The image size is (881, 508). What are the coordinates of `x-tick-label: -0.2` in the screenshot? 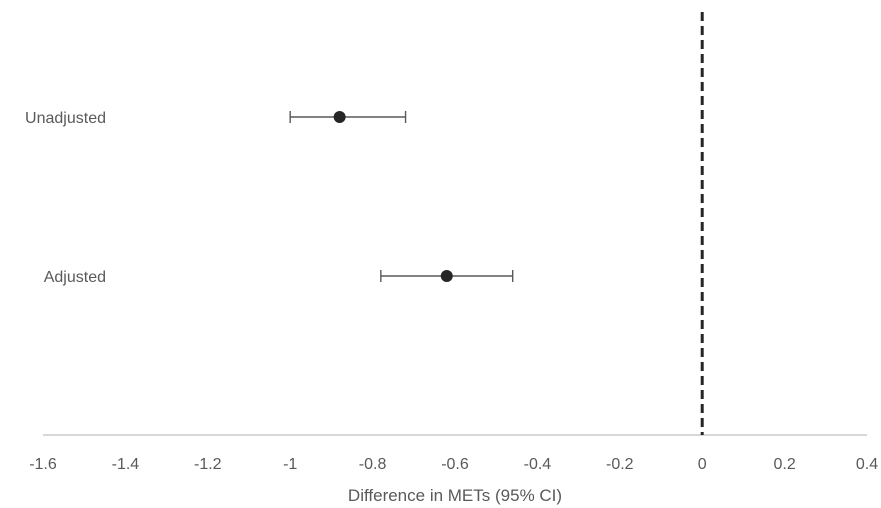 It's located at (620, 464).